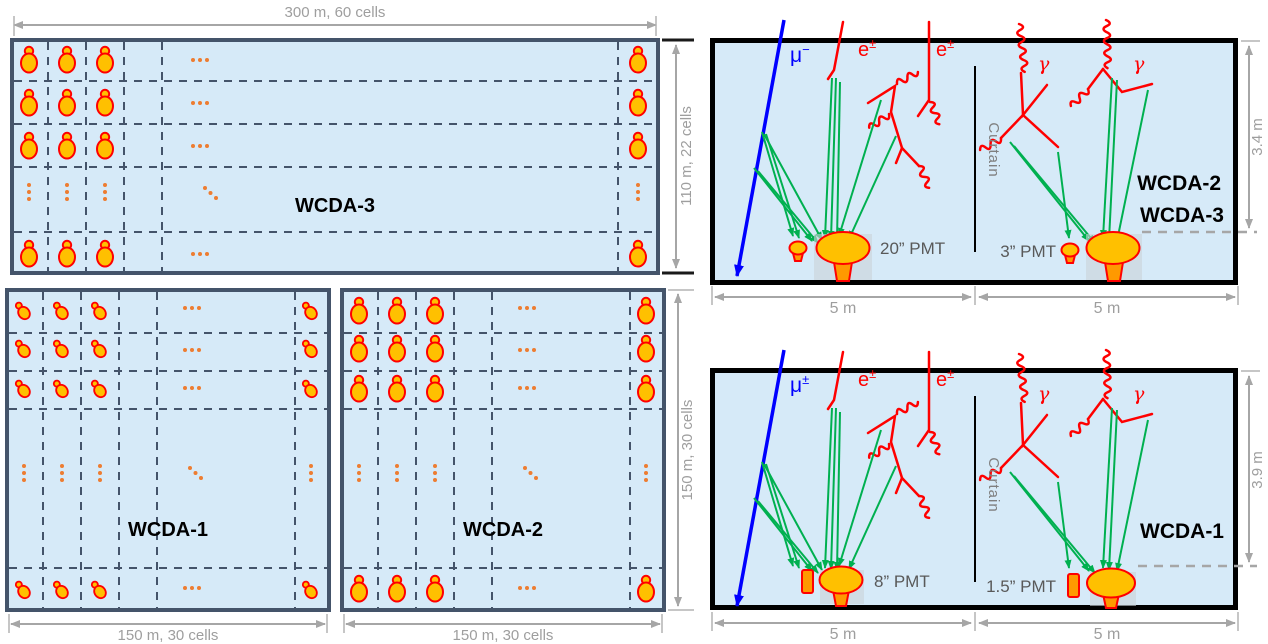  What do you see at coordinates (843, 634) in the screenshot?
I see `cross-bottom-width-left-label: 5 m` at bounding box center [843, 634].